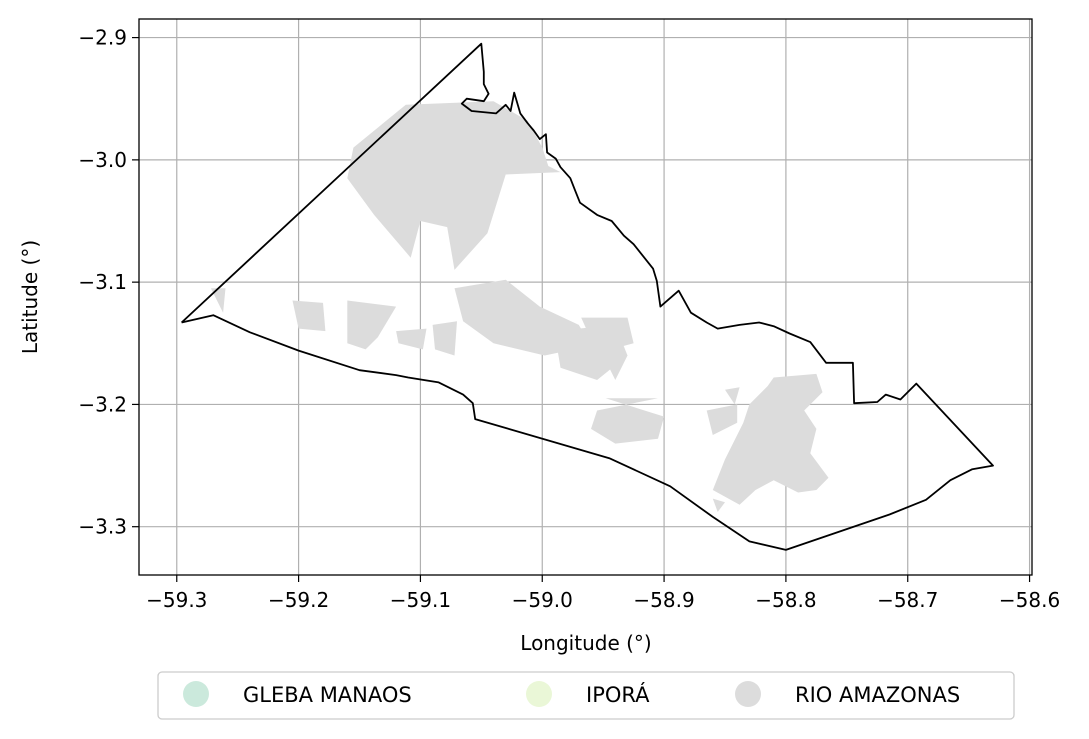  Describe the element at coordinates (102, 404) in the screenshot. I see `y-tick-label: −3.2` at that location.